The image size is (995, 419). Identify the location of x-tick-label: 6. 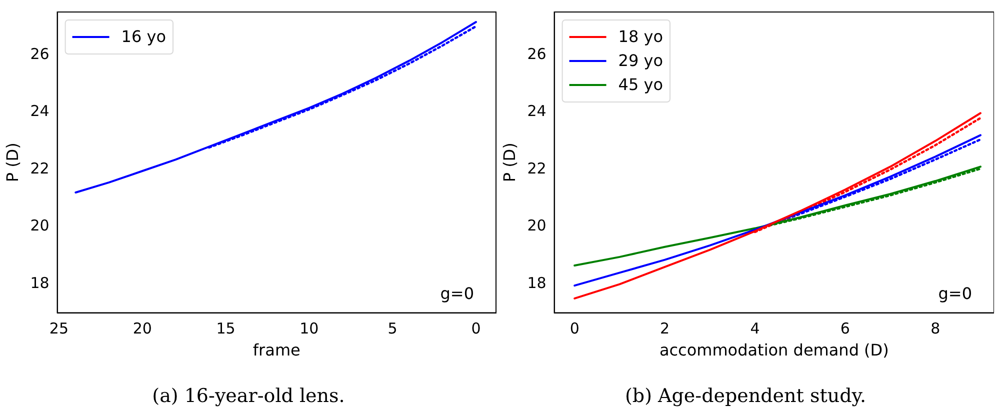
(845, 329).